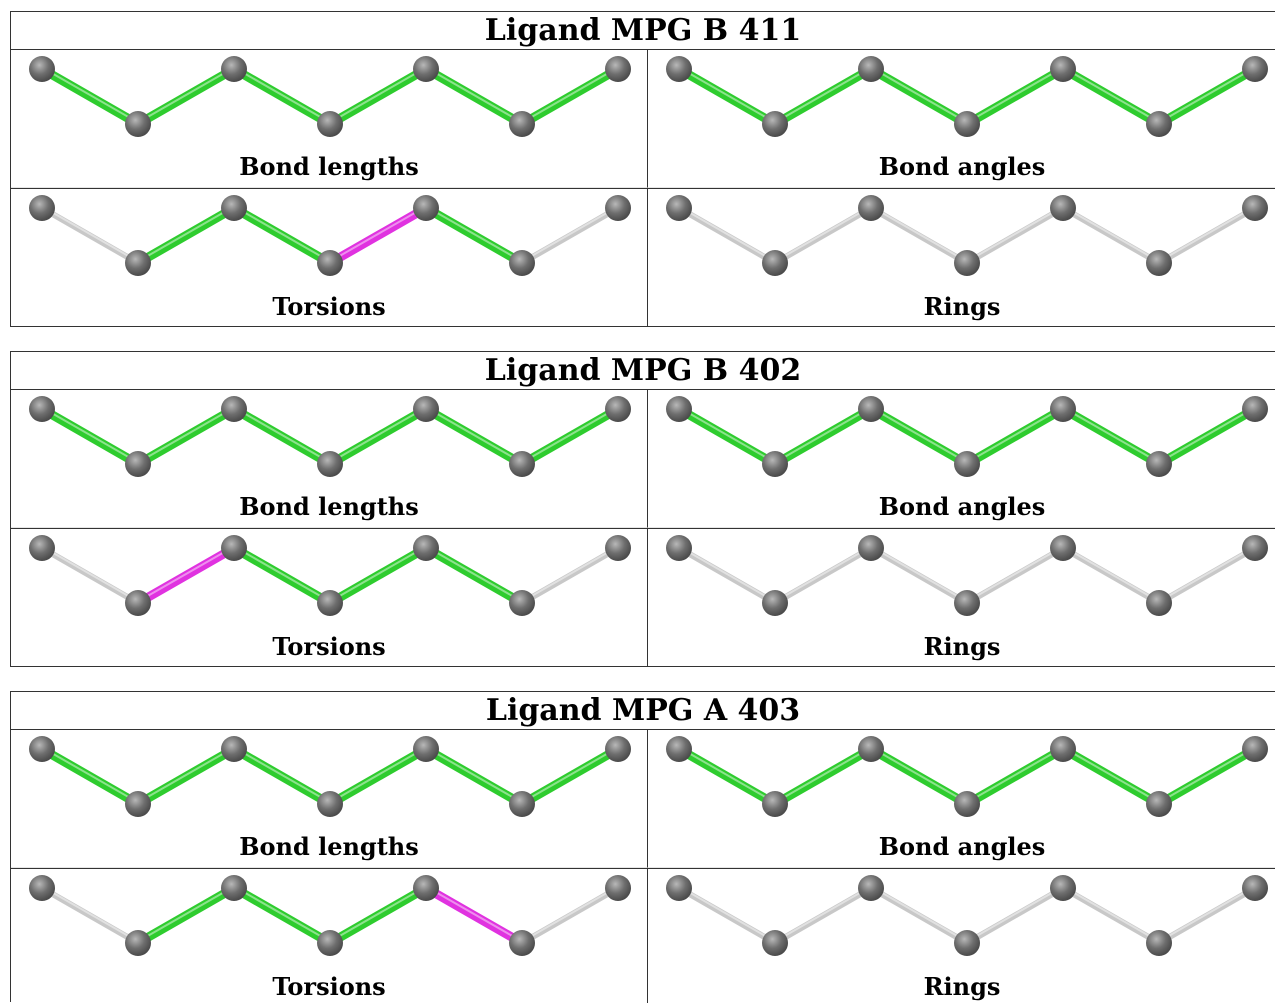 The width and height of the screenshot is (1275, 1003). Describe the element at coordinates (962, 986) in the screenshot. I see `panel-label: Rings` at that location.